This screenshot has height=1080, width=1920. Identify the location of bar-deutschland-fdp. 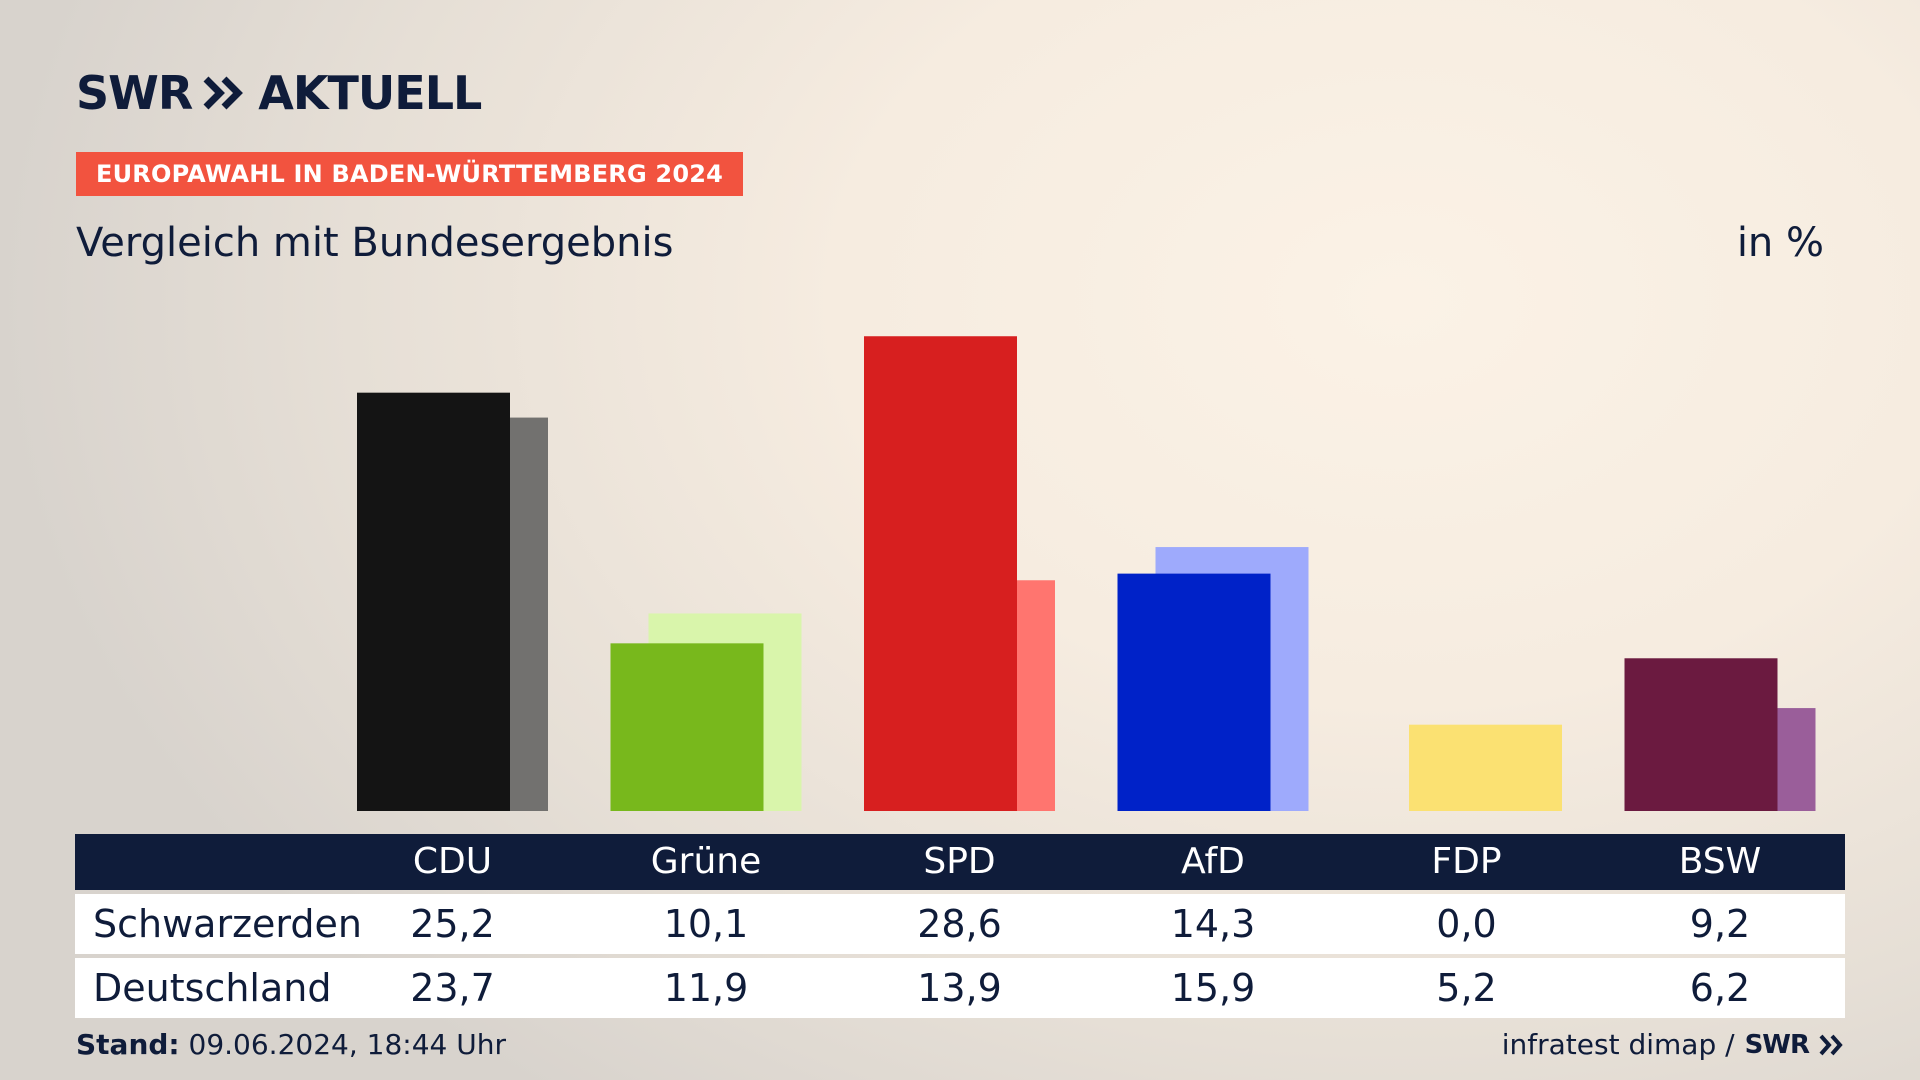
(1485, 767).